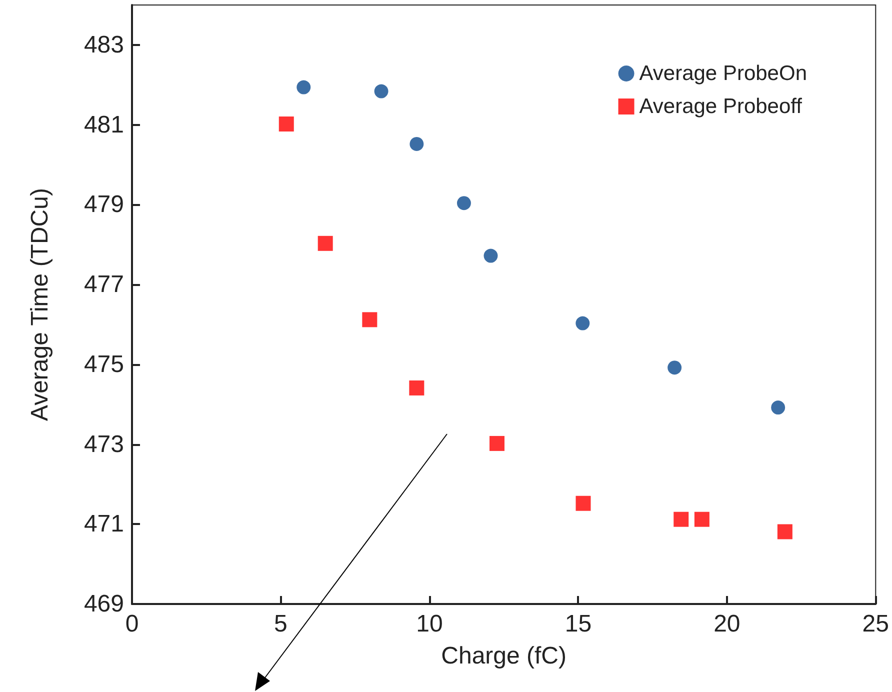 The width and height of the screenshot is (892, 692). What do you see at coordinates (104, 604) in the screenshot?
I see `y-tick-label: 469` at bounding box center [104, 604].